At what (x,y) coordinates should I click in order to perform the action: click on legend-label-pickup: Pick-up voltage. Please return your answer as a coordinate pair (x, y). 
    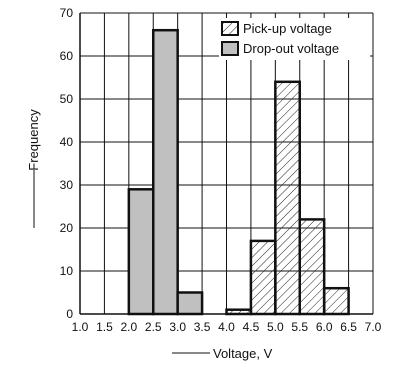
    Looking at the image, I should click on (287, 28).